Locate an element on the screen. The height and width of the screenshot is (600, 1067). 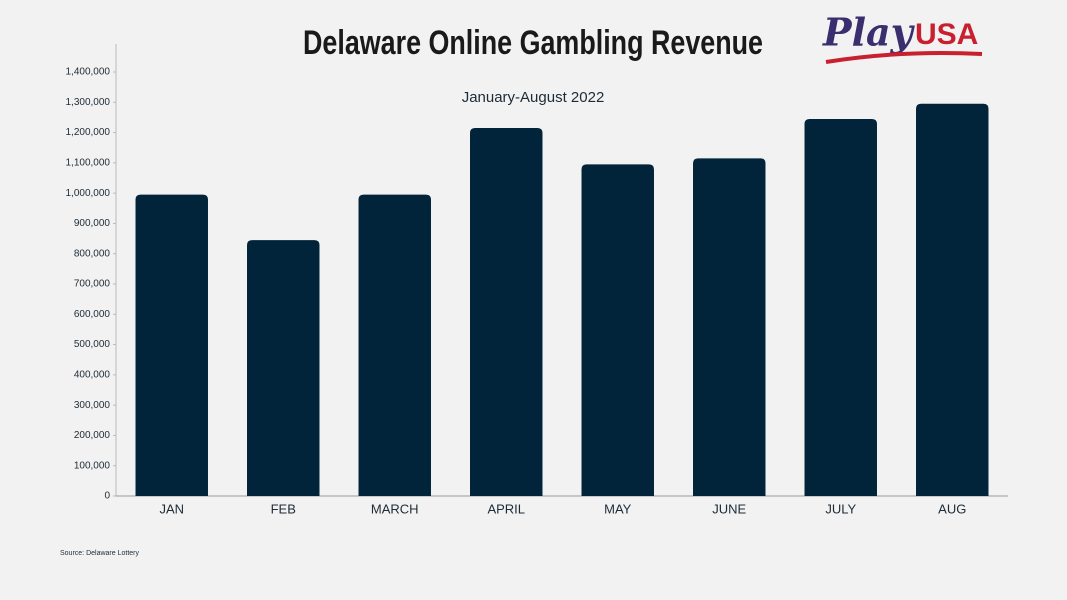
x-tick-label: JAN is located at coordinates (171, 508).